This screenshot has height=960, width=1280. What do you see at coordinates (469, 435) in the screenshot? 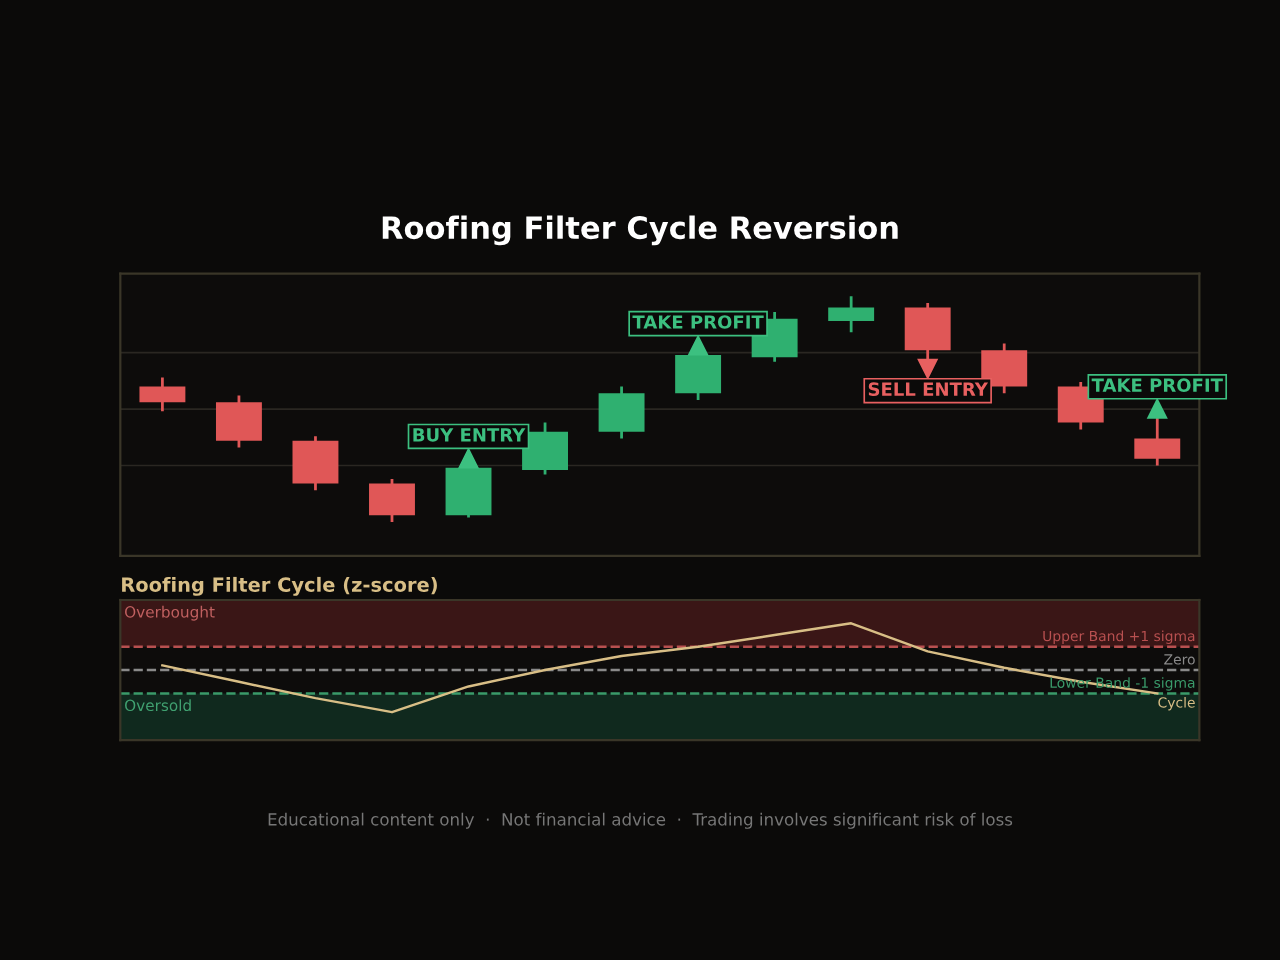
I see `annotation: BUY ENTRY` at bounding box center [469, 435].